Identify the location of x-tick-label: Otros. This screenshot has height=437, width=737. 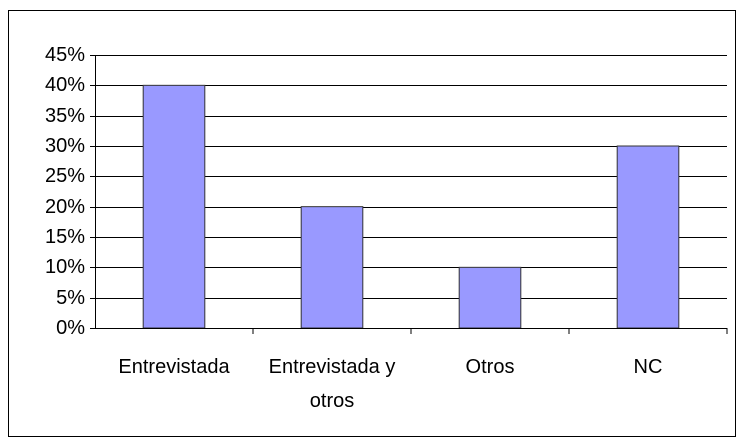
(490, 367).